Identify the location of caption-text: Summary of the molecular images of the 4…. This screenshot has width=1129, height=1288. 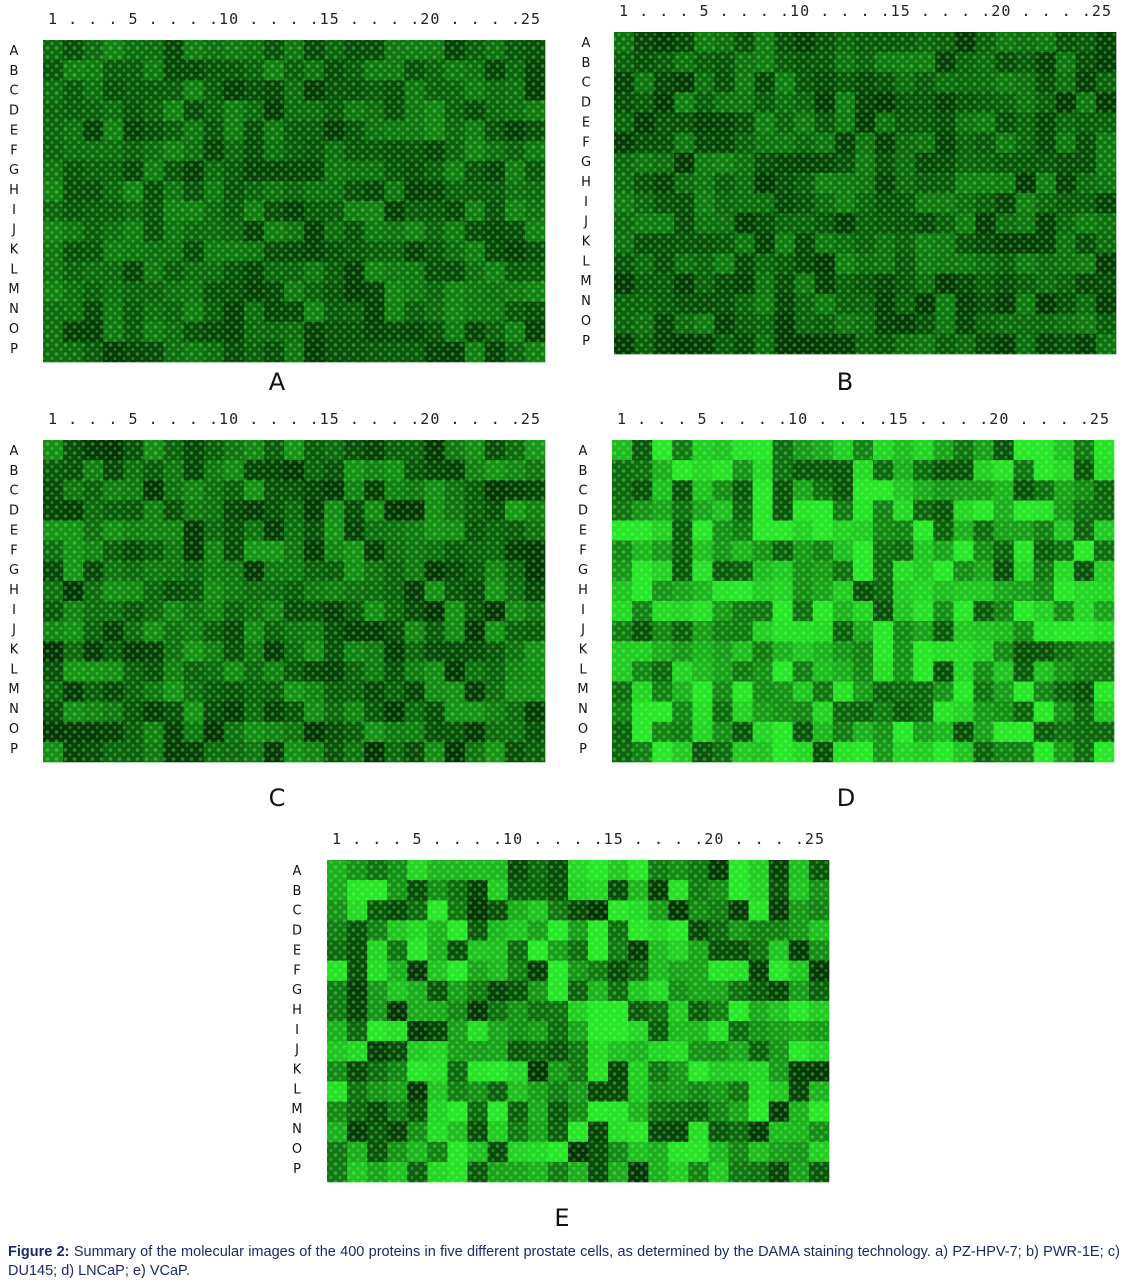
(564, 1261).